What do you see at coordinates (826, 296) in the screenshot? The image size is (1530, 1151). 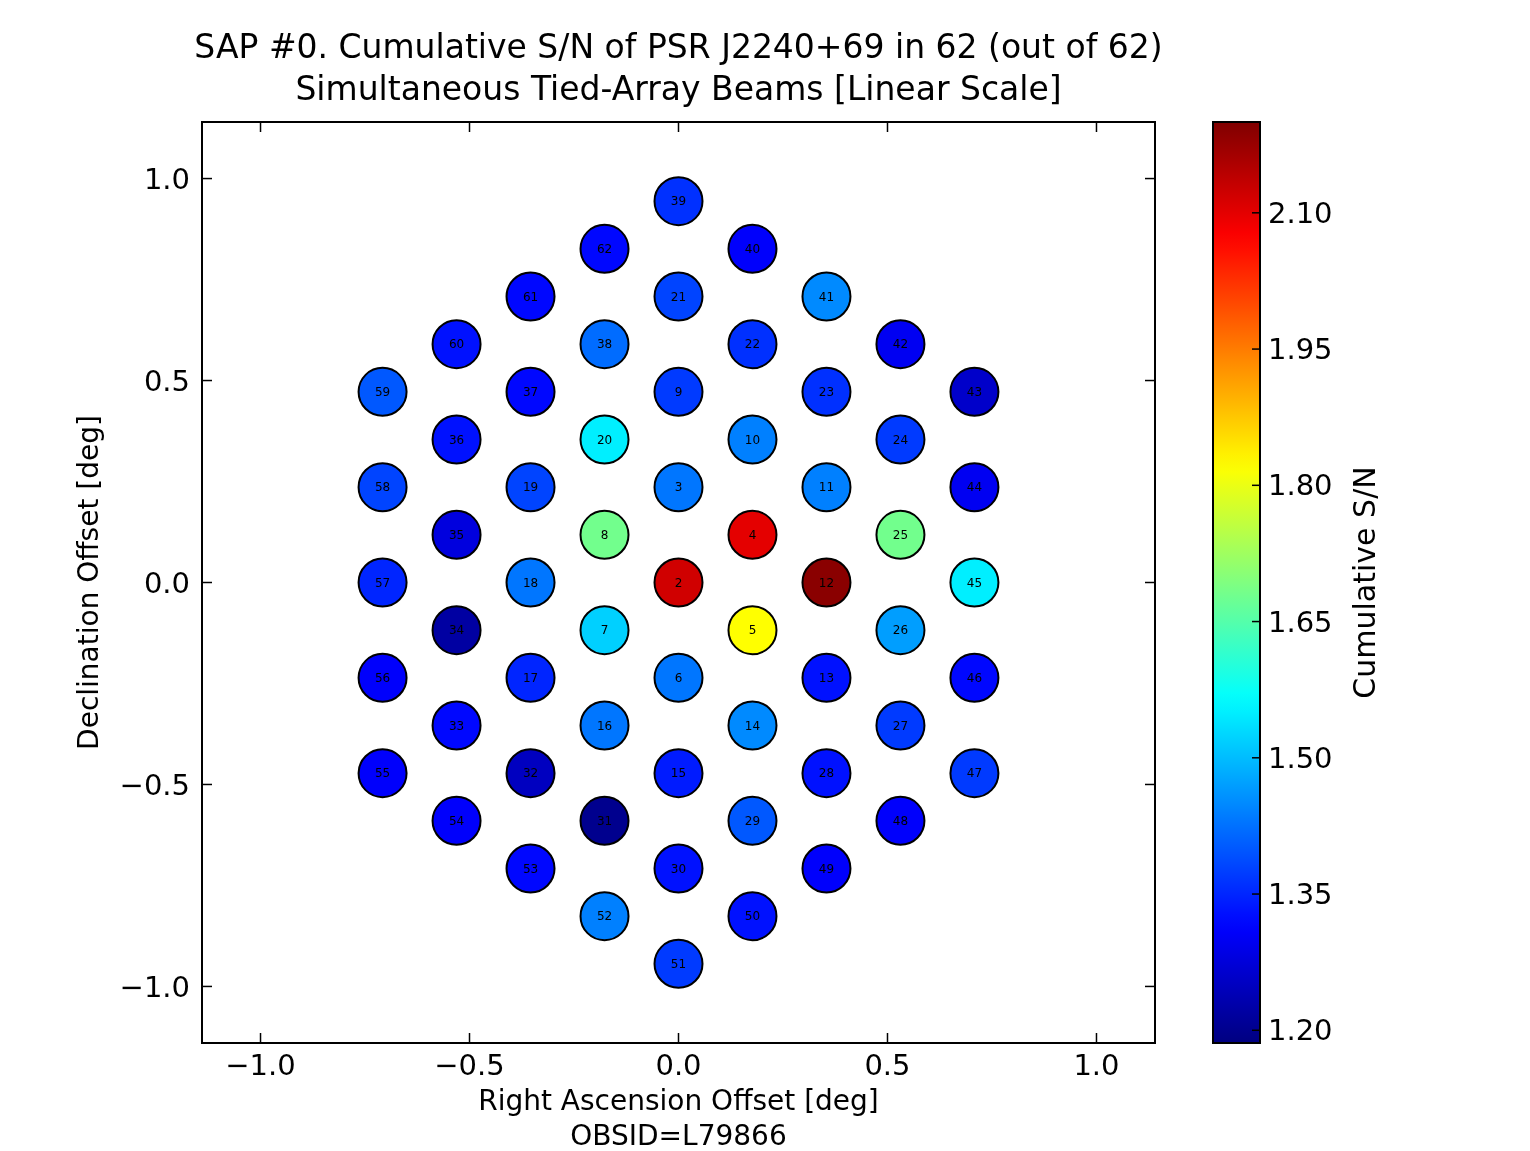 I see `annotation: 41` at bounding box center [826, 296].